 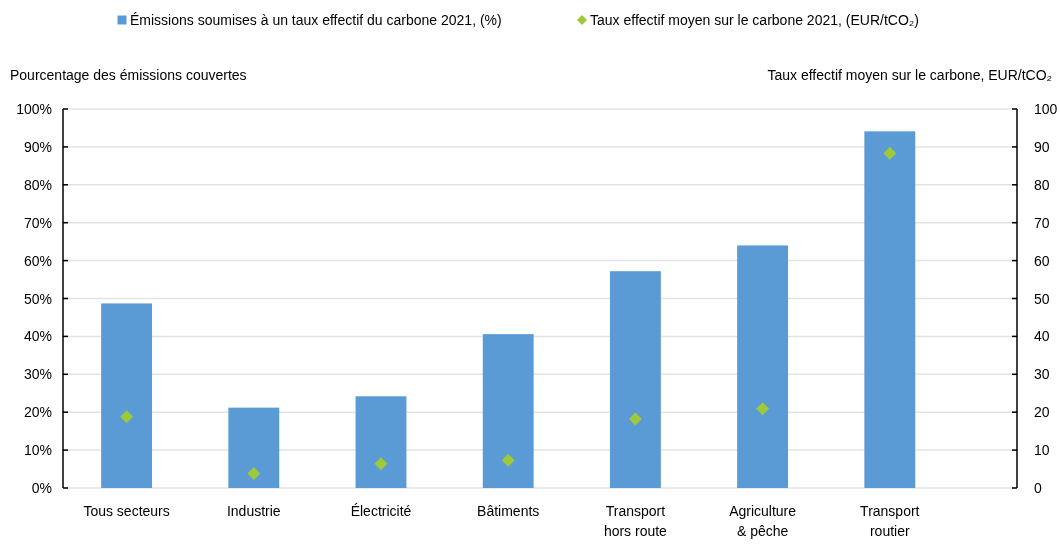 I want to click on y-tick-label: 0%, so click(x=41, y=488).